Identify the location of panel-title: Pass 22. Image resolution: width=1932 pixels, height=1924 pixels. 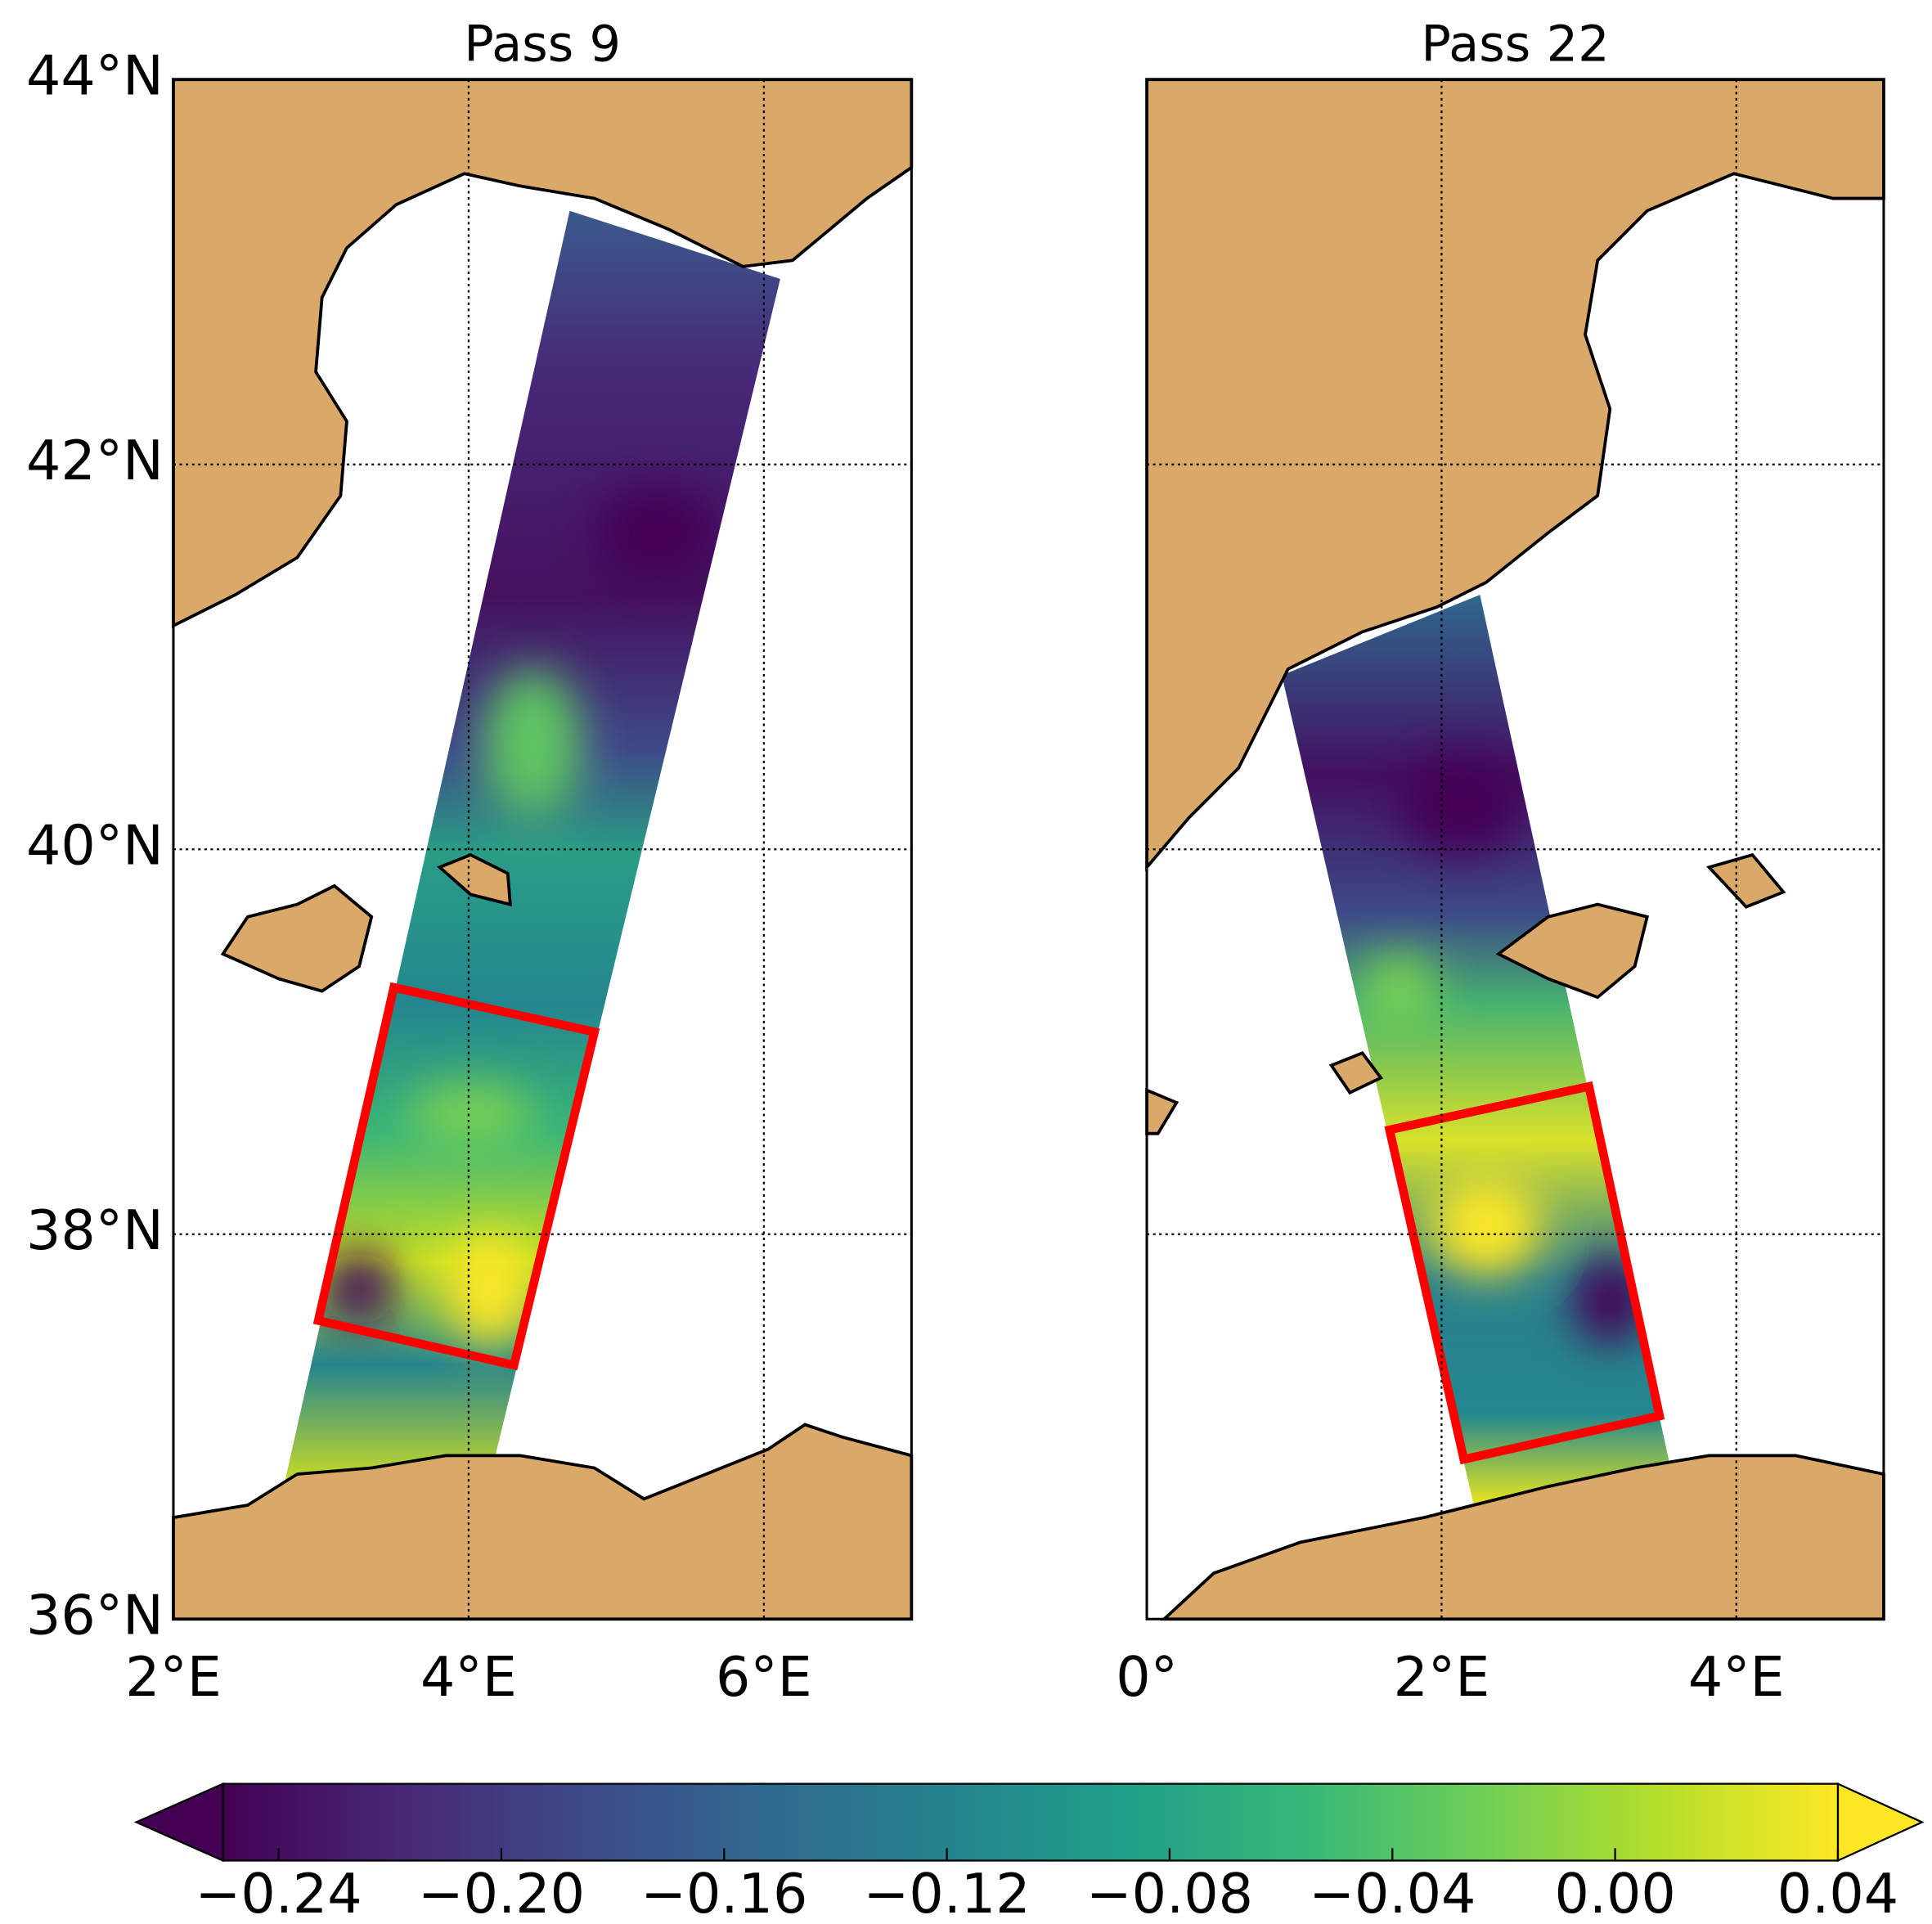
(1515, 44).